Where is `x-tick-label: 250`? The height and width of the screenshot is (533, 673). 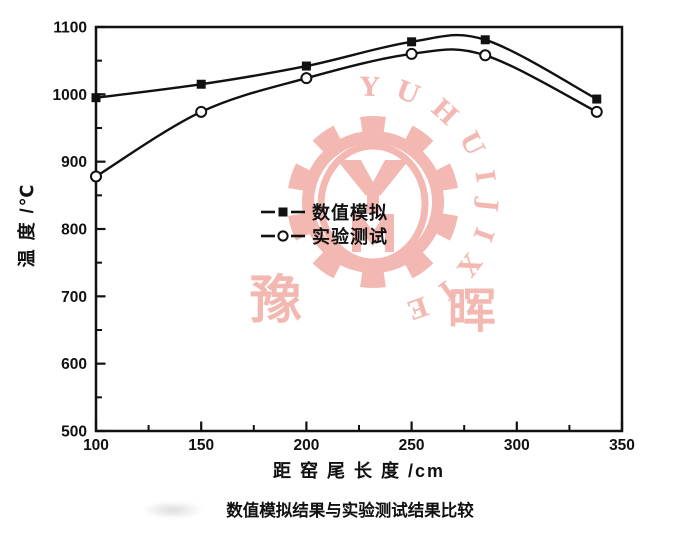 x-tick-label: 250 is located at coordinates (412, 445).